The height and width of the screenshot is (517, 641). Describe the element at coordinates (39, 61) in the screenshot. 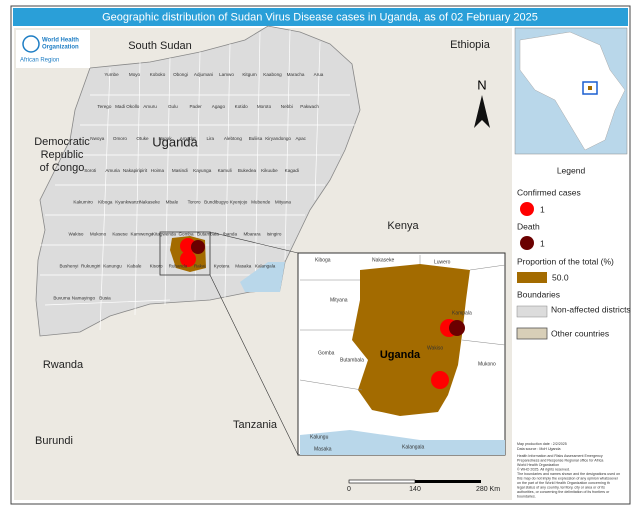

I see `logo-region: African Region` at that location.